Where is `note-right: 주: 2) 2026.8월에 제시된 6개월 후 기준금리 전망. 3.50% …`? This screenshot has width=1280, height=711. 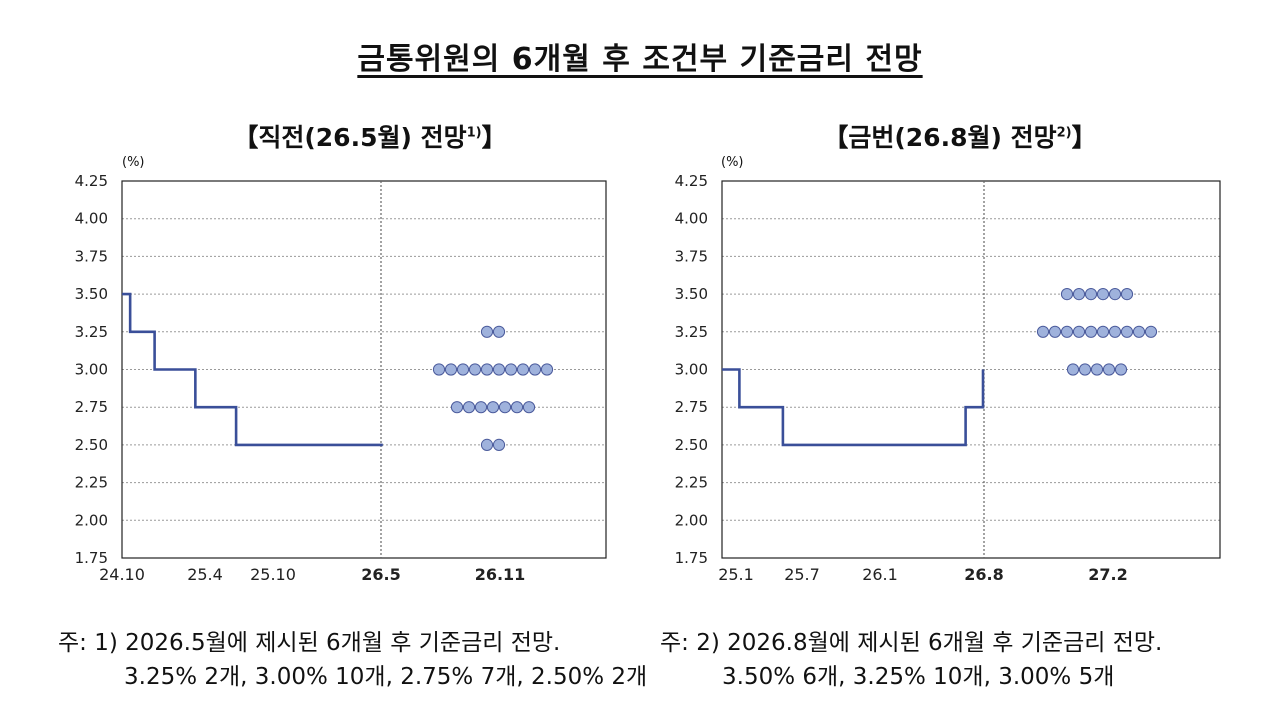
note-right: 주: 2) 2026.8월에 제시된 6개월 후 기준금리 전망. 3.50% … is located at coordinates (911, 660).